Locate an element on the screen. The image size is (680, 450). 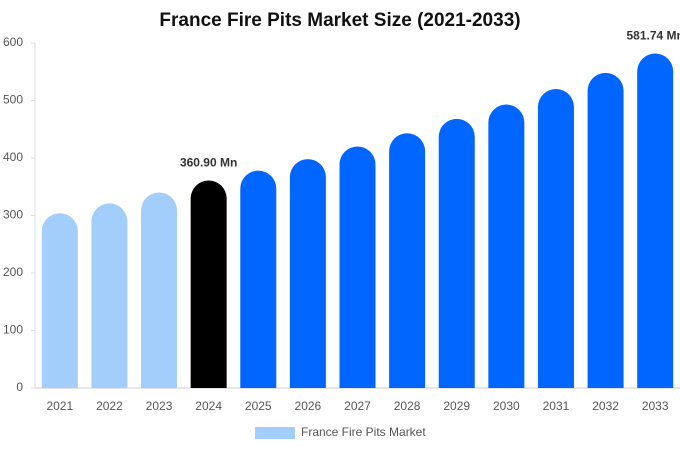
x-tick-label: 2027 is located at coordinates (357, 406).